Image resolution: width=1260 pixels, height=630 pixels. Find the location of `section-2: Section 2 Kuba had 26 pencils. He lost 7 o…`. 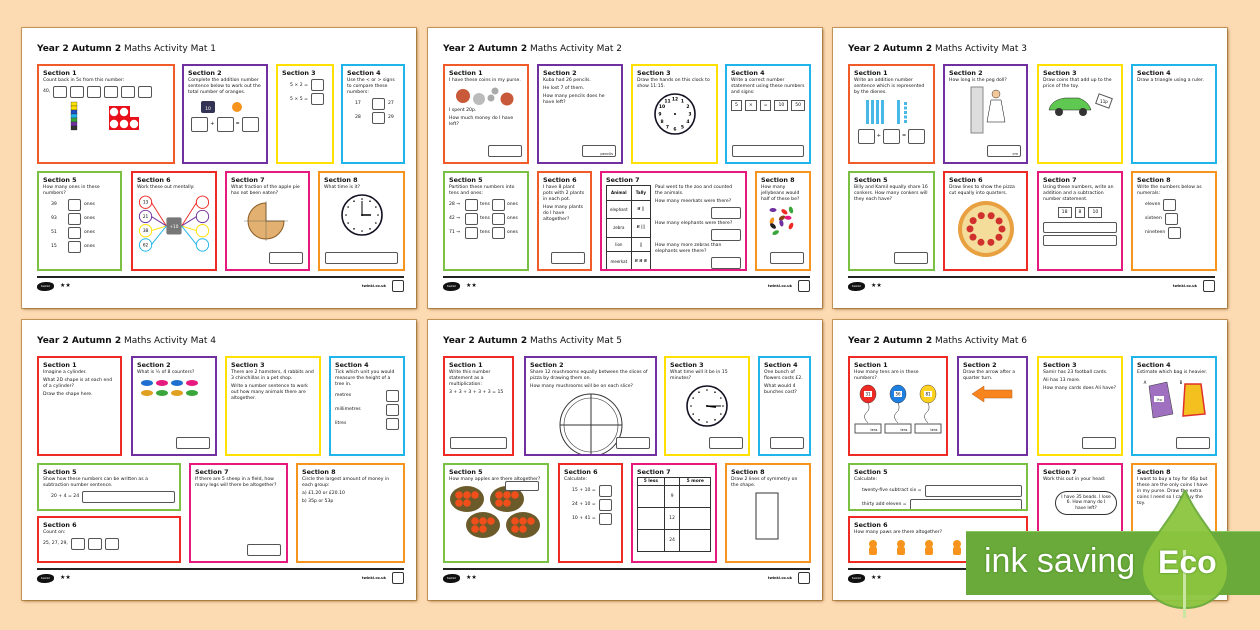

section-2: Section 2 Kuba had 26 pencils. He lost 7 o… is located at coordinates (580, 114).